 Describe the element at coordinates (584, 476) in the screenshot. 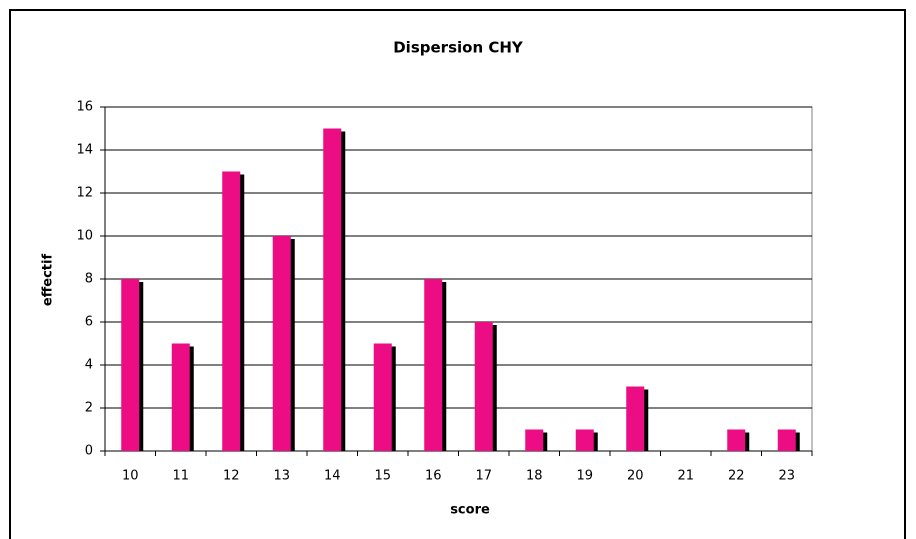

I see `x-tick-label: 19` at that location.